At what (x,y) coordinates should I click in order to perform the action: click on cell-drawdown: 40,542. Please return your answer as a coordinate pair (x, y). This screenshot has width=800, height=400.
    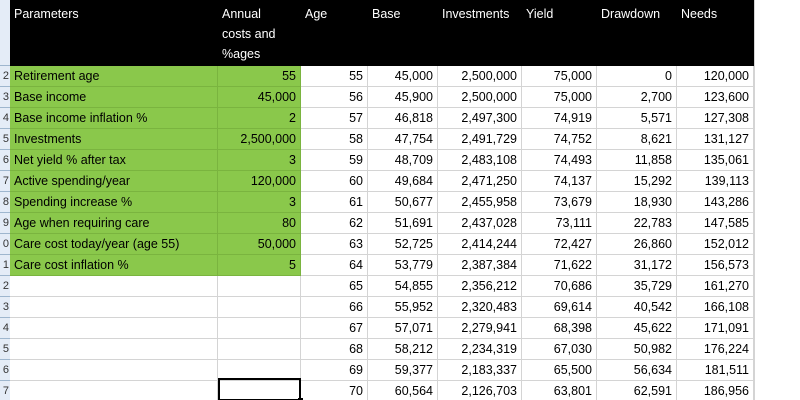
    Looking at the image, I should click on (637, 307).